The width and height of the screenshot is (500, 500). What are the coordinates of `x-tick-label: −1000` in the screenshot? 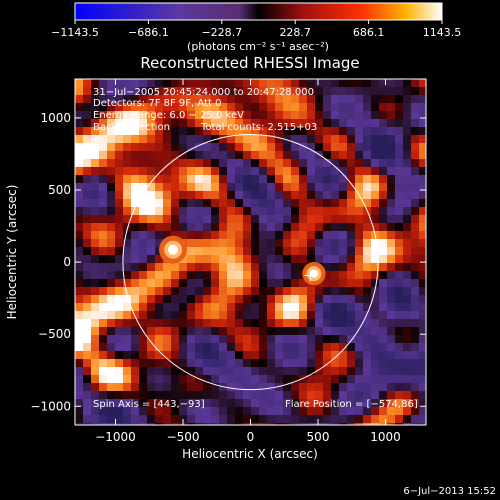 It's located at (115, 437).